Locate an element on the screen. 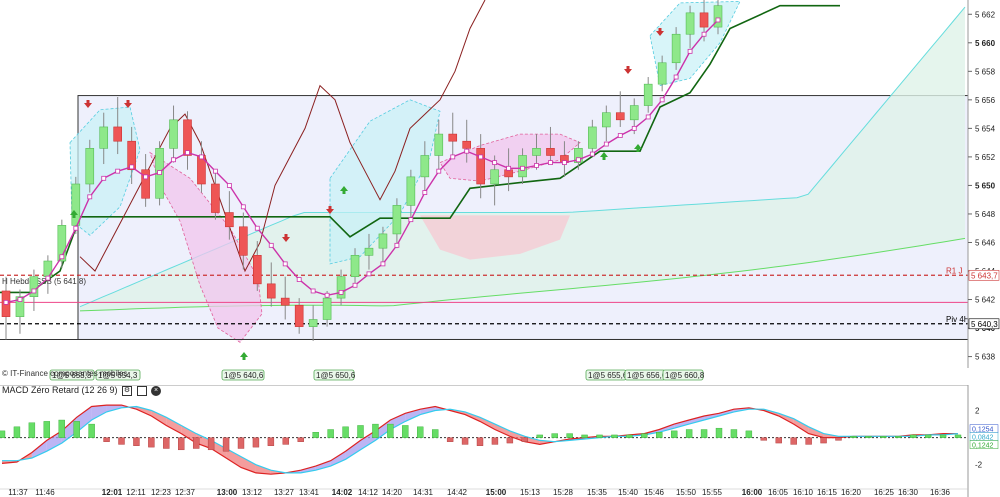  time-tick-label: 15:00 is located at coordinates (496, 492).